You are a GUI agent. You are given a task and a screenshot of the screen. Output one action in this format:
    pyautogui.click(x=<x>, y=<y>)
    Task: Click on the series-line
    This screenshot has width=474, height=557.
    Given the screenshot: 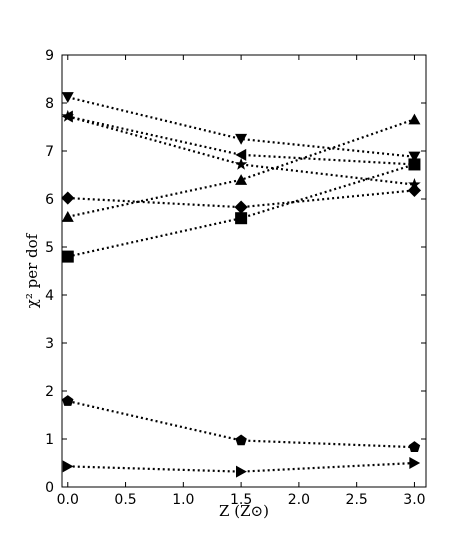 What is the action you would take?
    pyautogui.click(x=241, y=150)
    